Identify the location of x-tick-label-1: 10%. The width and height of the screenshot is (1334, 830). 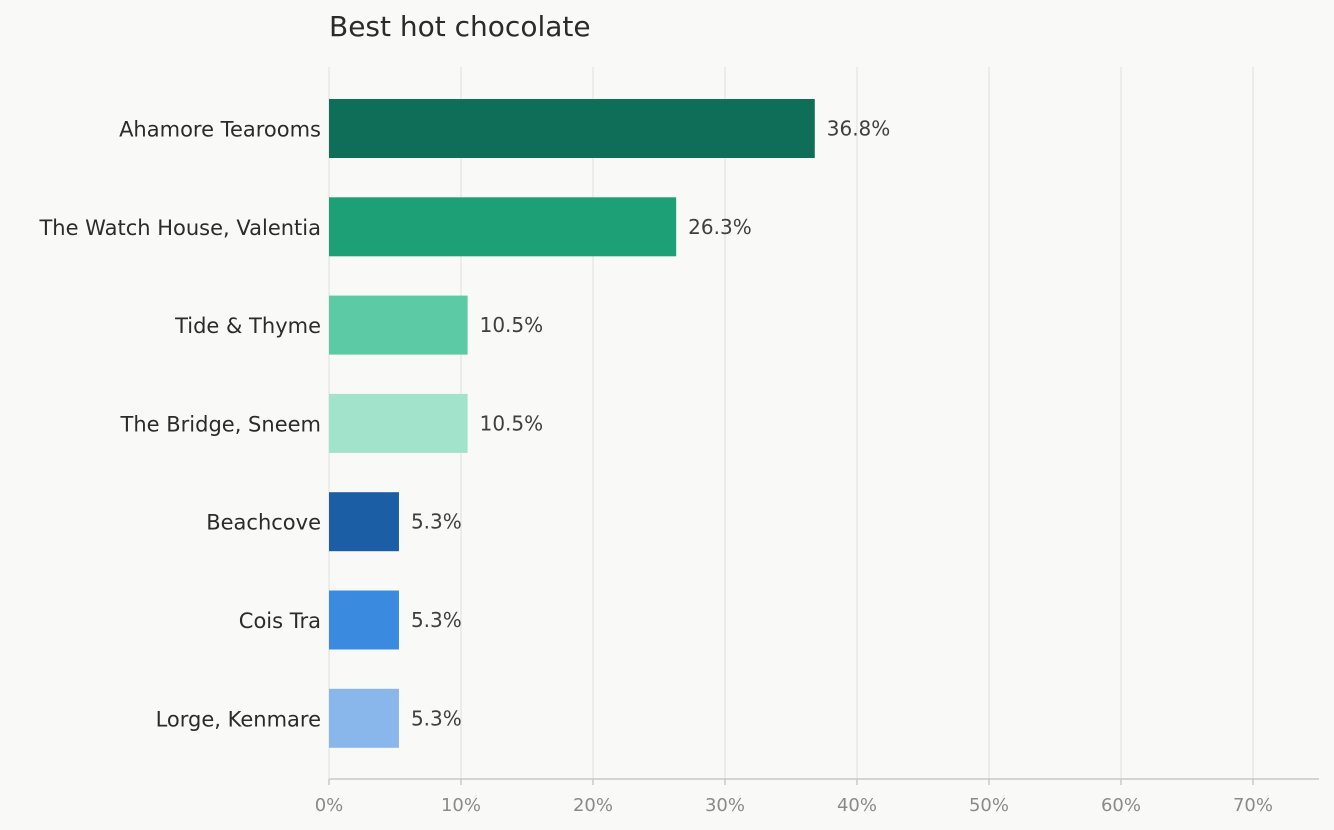
(461, 805).